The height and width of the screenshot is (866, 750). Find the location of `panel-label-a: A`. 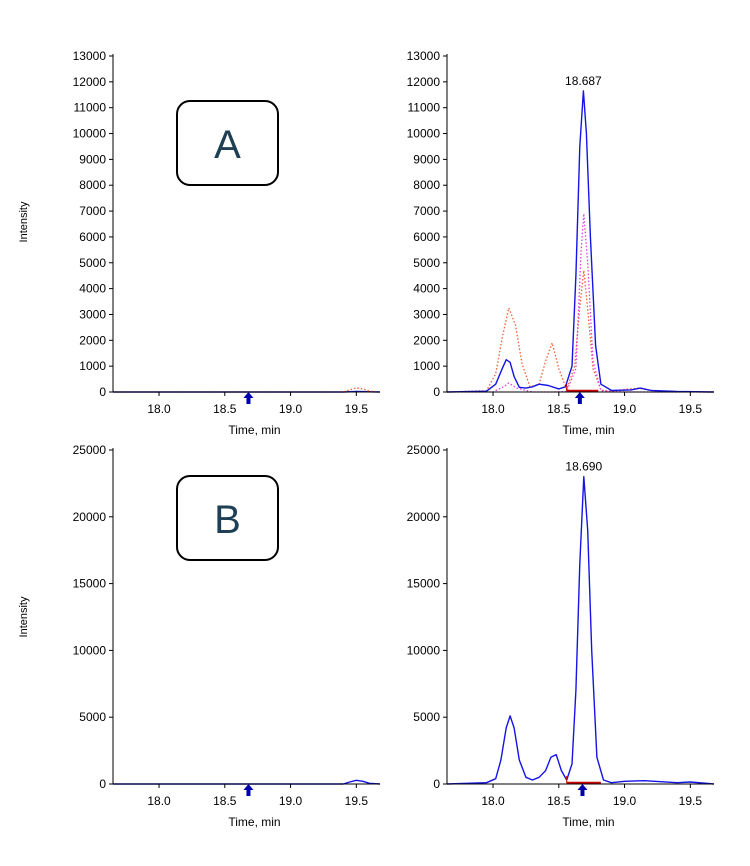

panel-label-a: A is located at coordinates (227, 145).